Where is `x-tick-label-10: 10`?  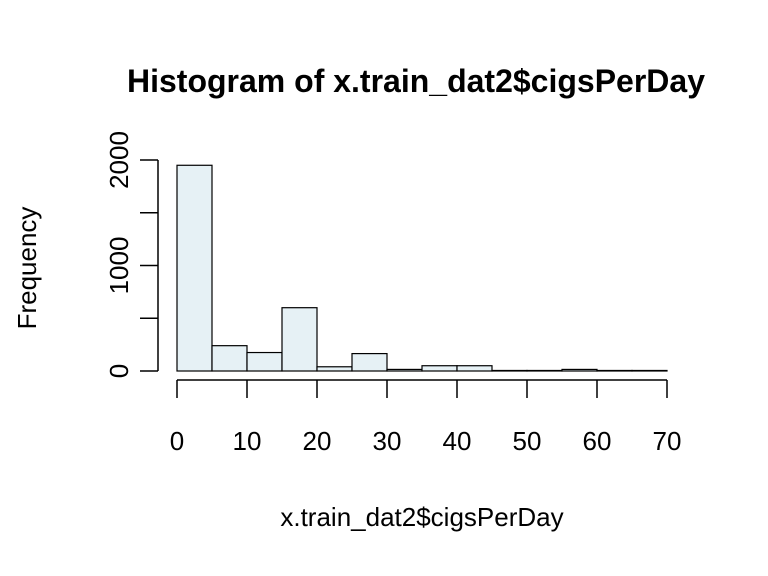 x-tick-label-10: 10 is located at coordinates (247, 441).